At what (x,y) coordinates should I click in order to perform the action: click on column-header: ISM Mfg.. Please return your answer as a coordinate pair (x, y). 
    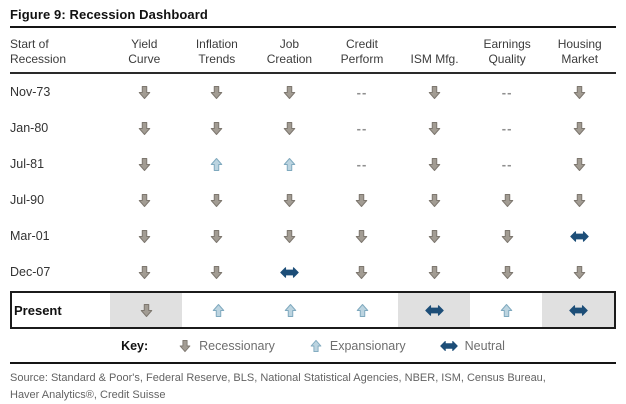
    Looking at the image, I should click on (434, 59).